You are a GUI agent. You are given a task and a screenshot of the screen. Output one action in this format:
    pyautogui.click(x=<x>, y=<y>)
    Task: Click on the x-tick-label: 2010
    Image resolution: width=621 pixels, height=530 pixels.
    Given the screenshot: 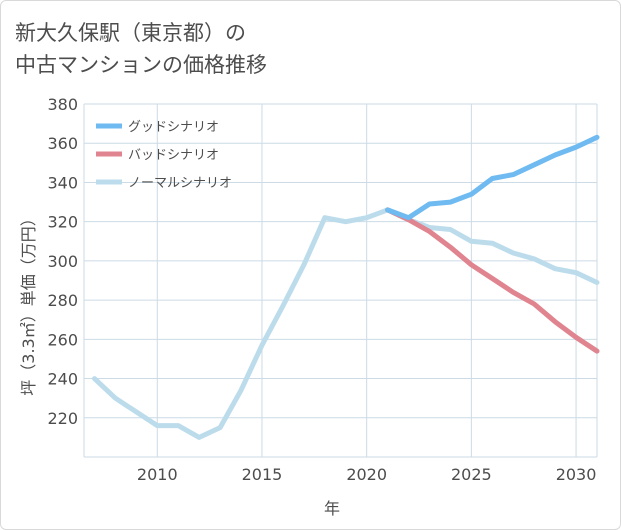 What is the action you would take?
    pyautogui.click(x=157, y=474)
    